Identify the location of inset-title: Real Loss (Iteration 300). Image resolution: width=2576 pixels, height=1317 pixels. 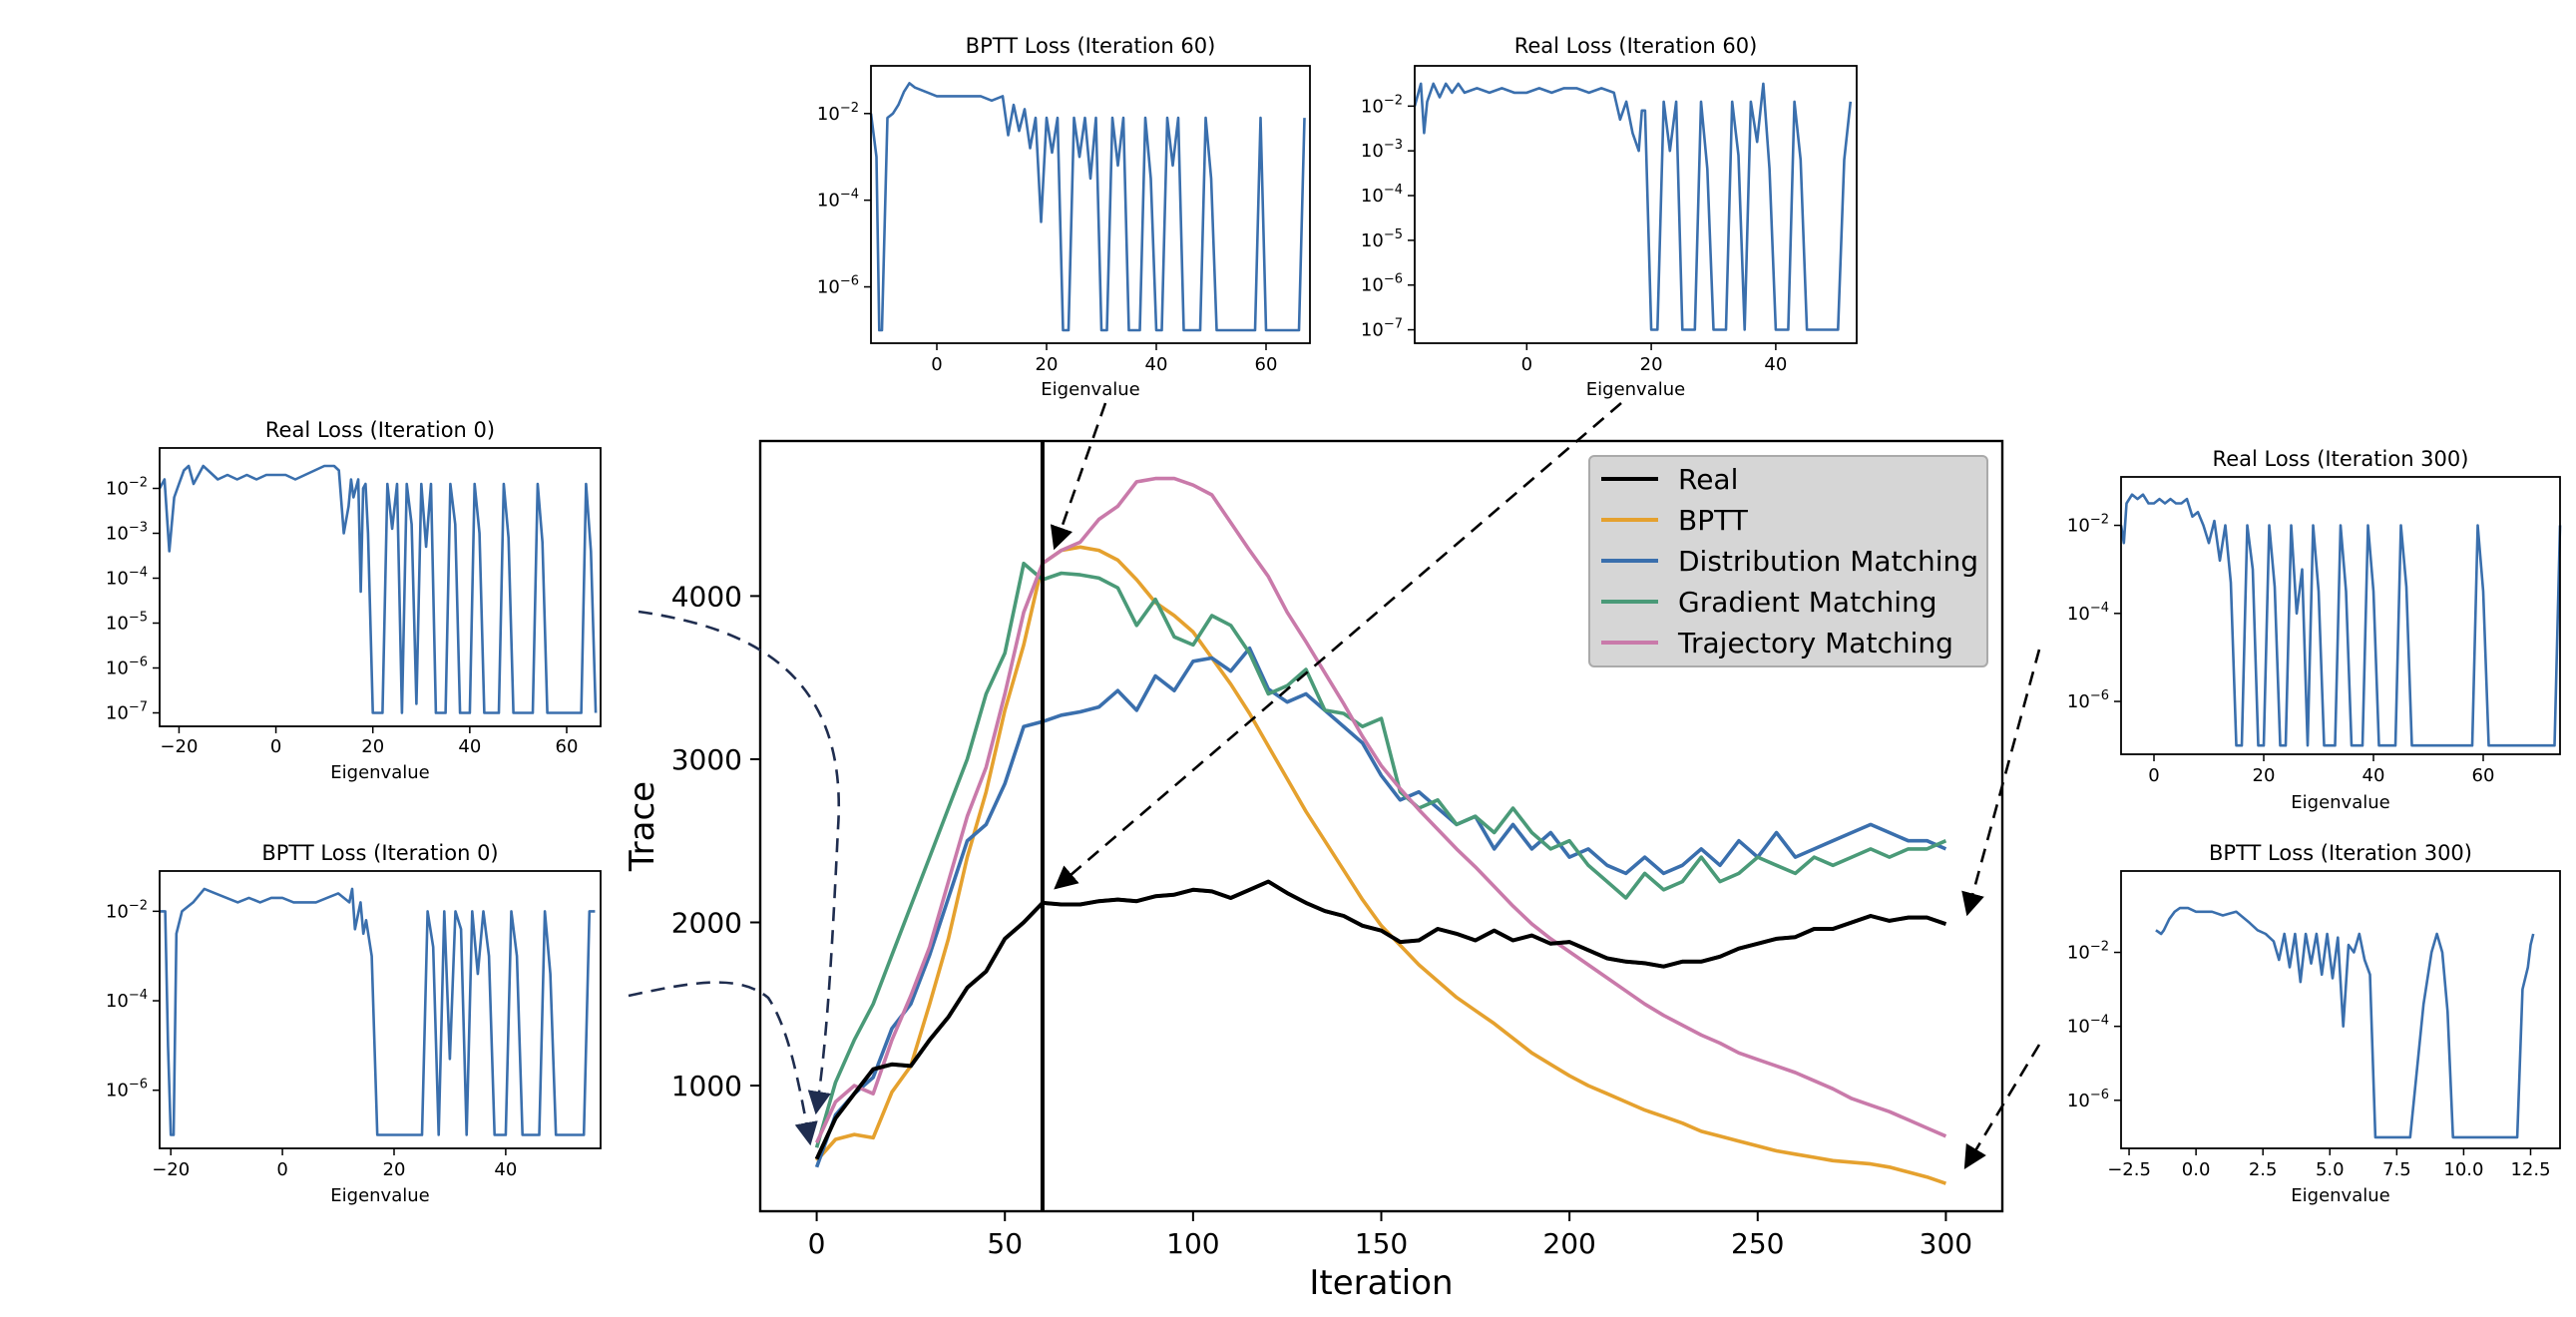
(2341, 459).